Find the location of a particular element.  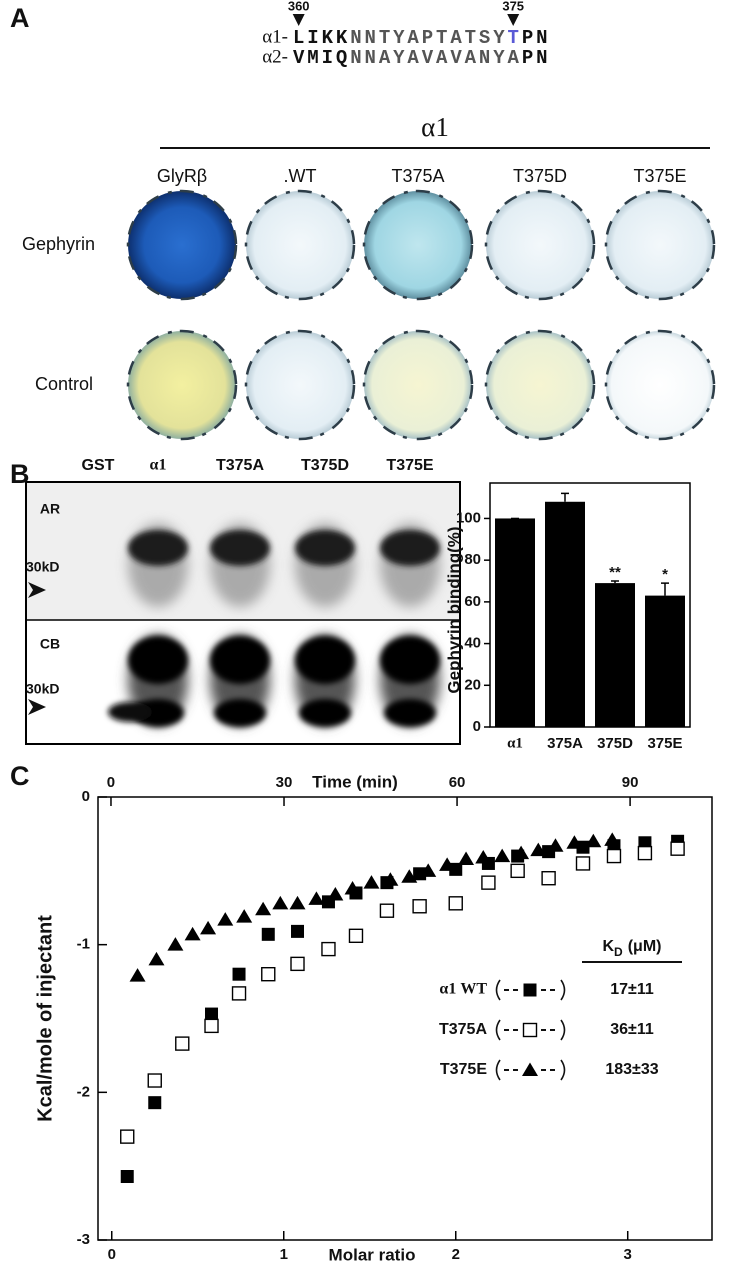

kd-value: 17±11 is located at coordinates (632, 989).